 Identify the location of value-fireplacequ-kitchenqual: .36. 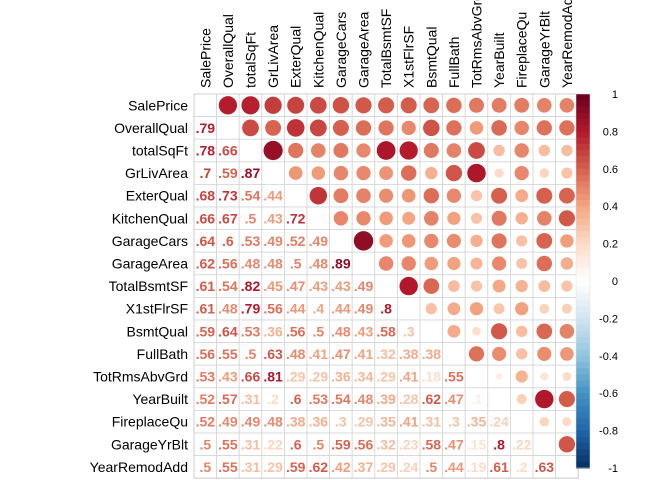
(319, 422).